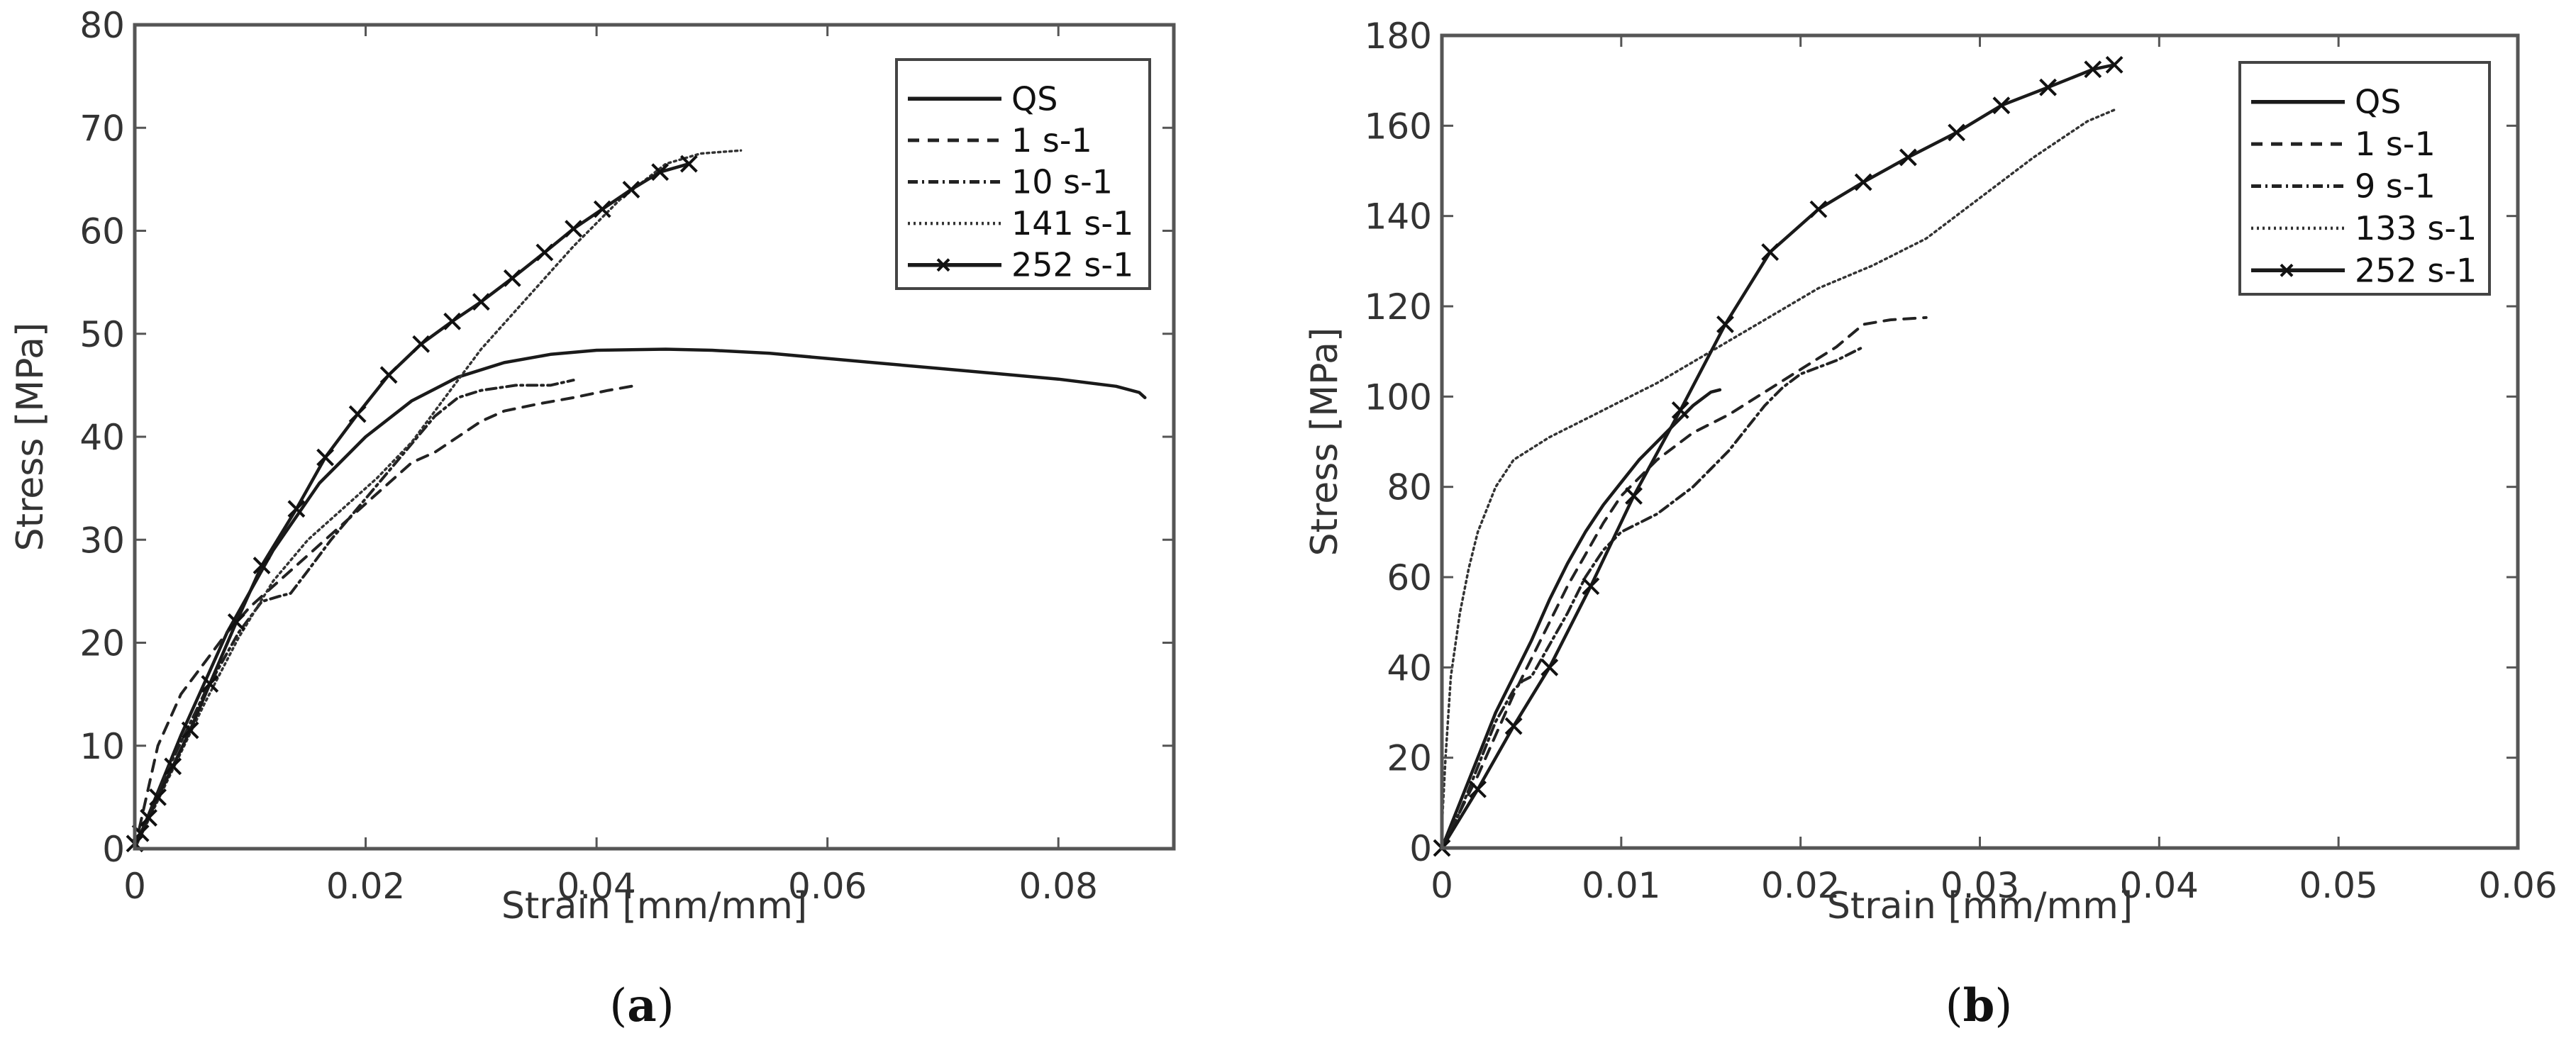  What do you see at coordinates (1062, 182) in the screenshot?
I see `legend-label: 10 s-1` at bounding box center [1062, 182].